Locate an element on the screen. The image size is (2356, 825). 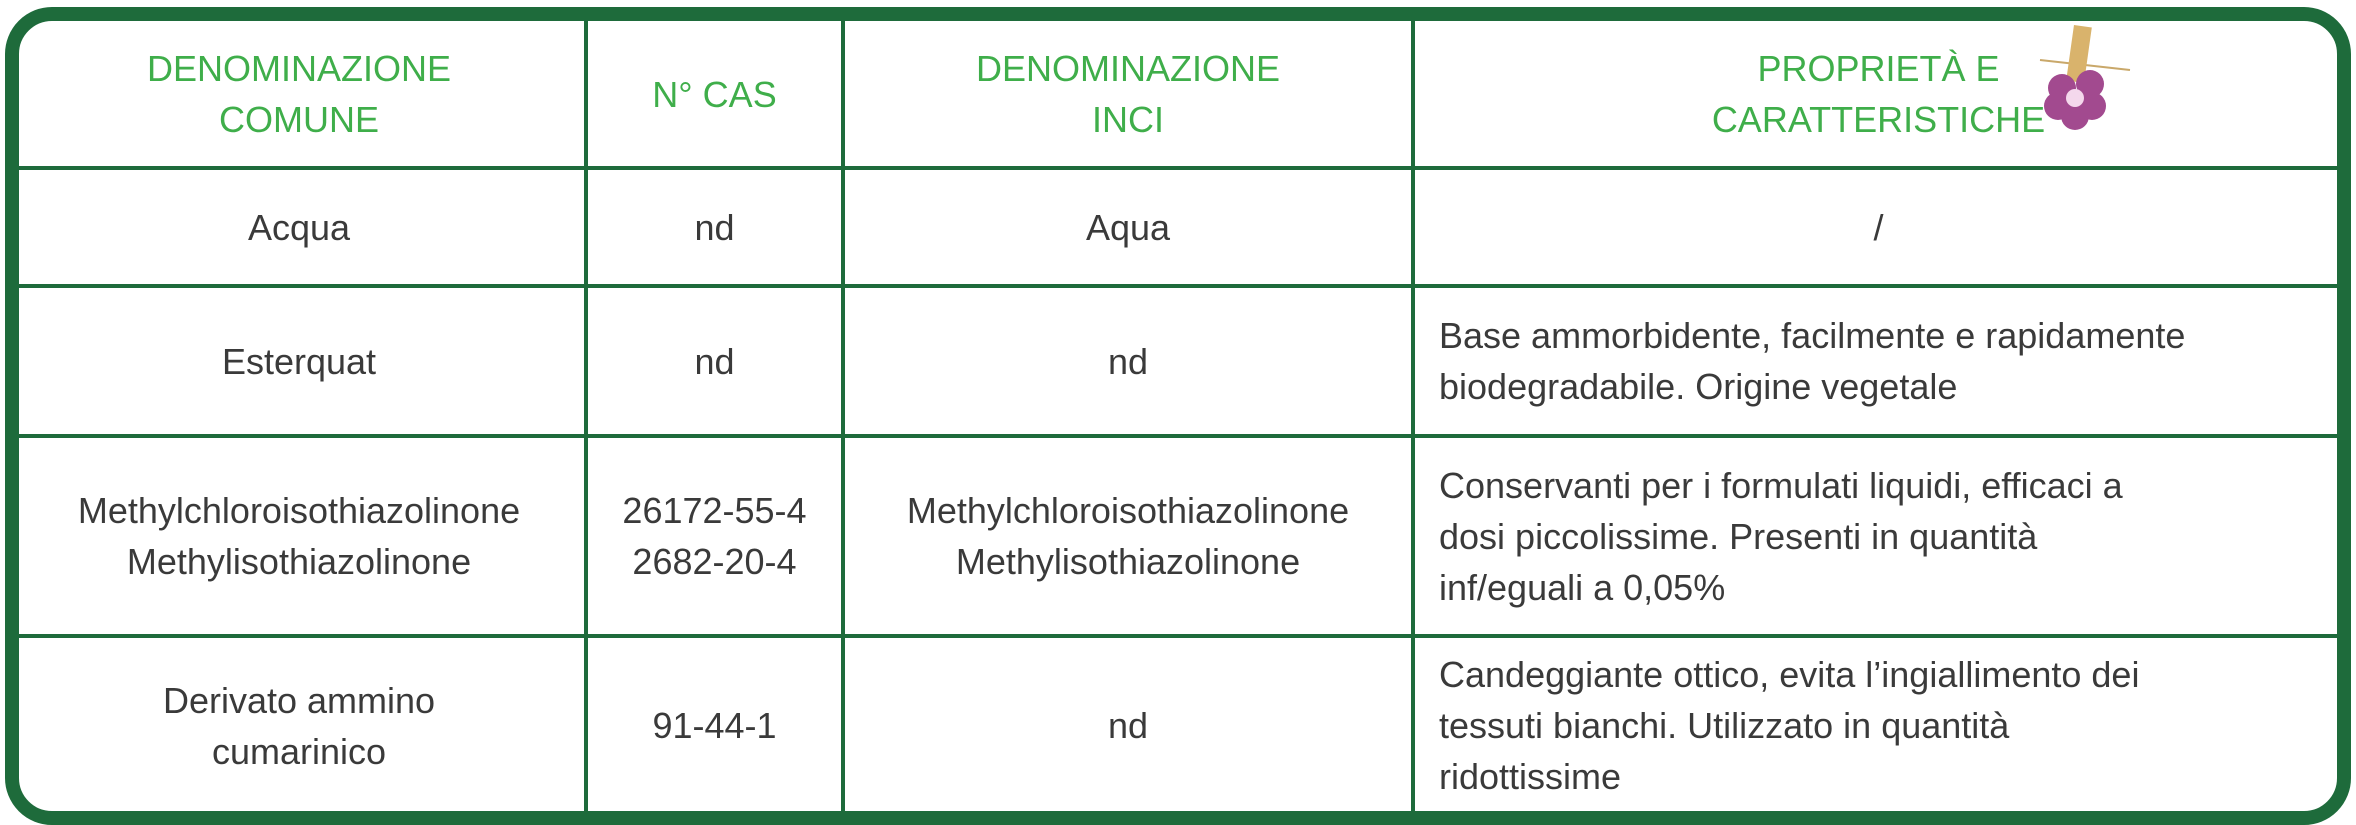
cell-text: COMUNE is located at coordinates (299, 119).